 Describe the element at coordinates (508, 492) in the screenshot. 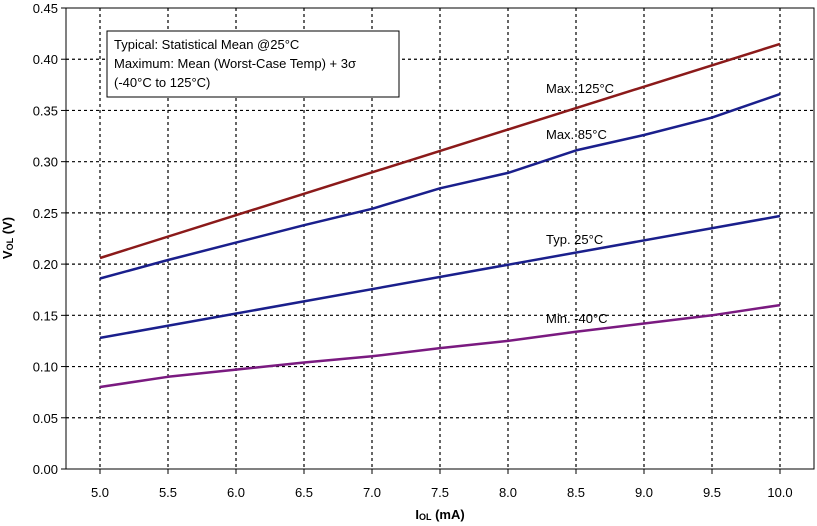

I see `x-tick-label: 8.0` at that location.